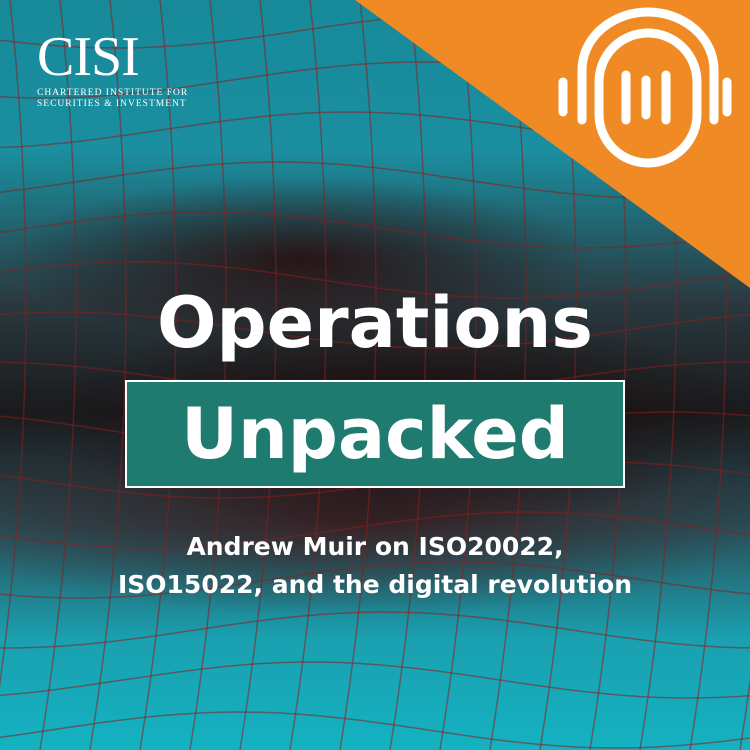 The width and height of the screenshot is (750, 750). What do you see at coordinates (113, 93) in the screenshot?
I see `logo-subtitle-line1: CHARTERED INSTITUTE FOR` at bounding box center [113, 93].